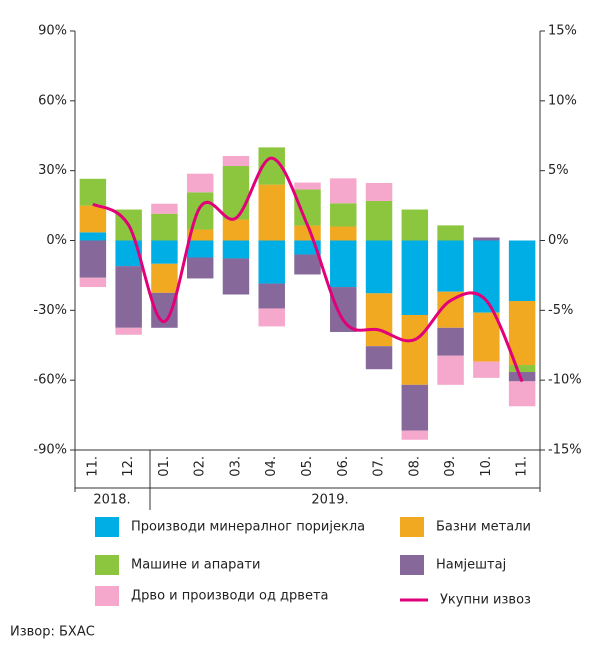  I want to click on x-tick-label: 07., so click(379, 466).